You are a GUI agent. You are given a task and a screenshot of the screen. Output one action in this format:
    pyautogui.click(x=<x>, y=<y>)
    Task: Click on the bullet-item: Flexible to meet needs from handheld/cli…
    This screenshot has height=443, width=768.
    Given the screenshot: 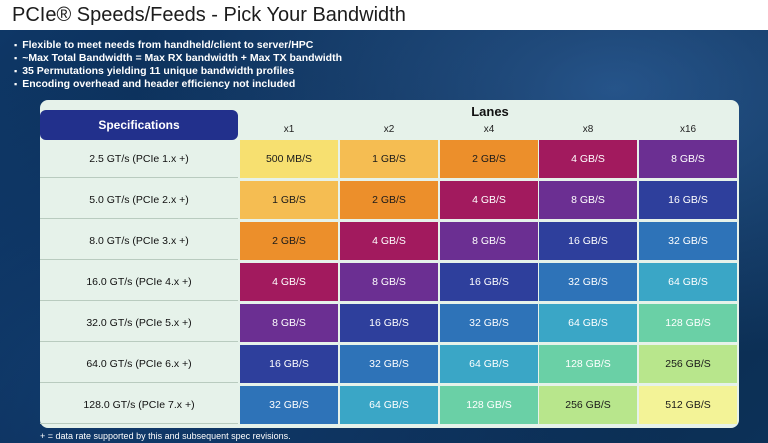 What is the action you would take?
    pyautogui.click(x=274, y=45)
    